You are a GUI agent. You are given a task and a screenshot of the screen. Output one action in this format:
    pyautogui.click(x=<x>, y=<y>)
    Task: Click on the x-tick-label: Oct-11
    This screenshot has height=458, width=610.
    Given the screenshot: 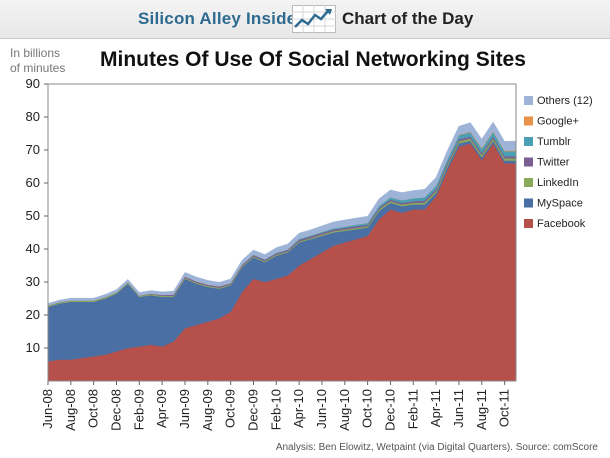 What is the action you would take?
    pyautogui.click(x=504, y=408)
    